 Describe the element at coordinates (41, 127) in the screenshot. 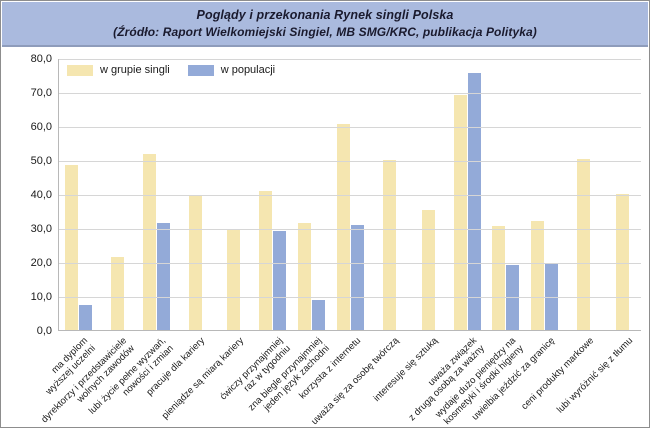

I see `y-axis-tick-label: 60,0` at that location.